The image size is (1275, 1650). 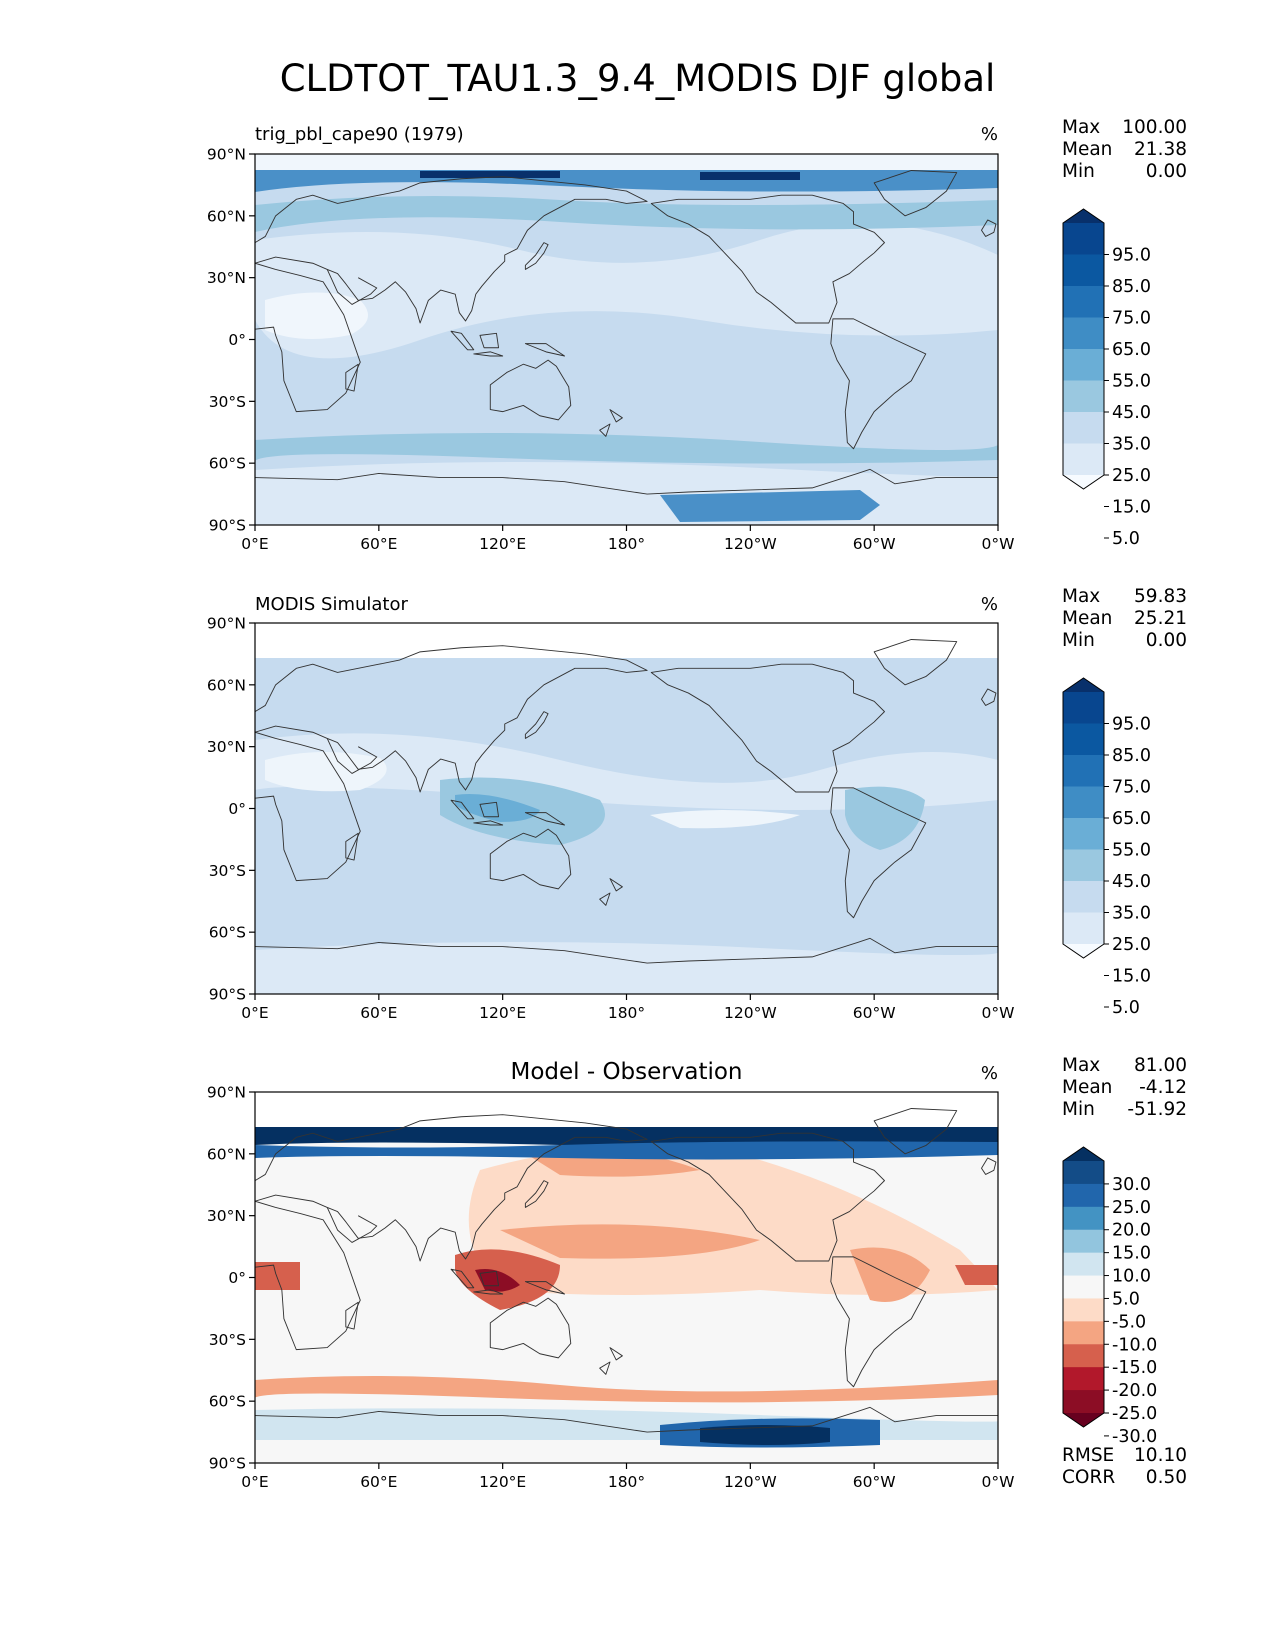 I want to click on test-colorbar-label: 45.0, so click(x=1131, y=413).